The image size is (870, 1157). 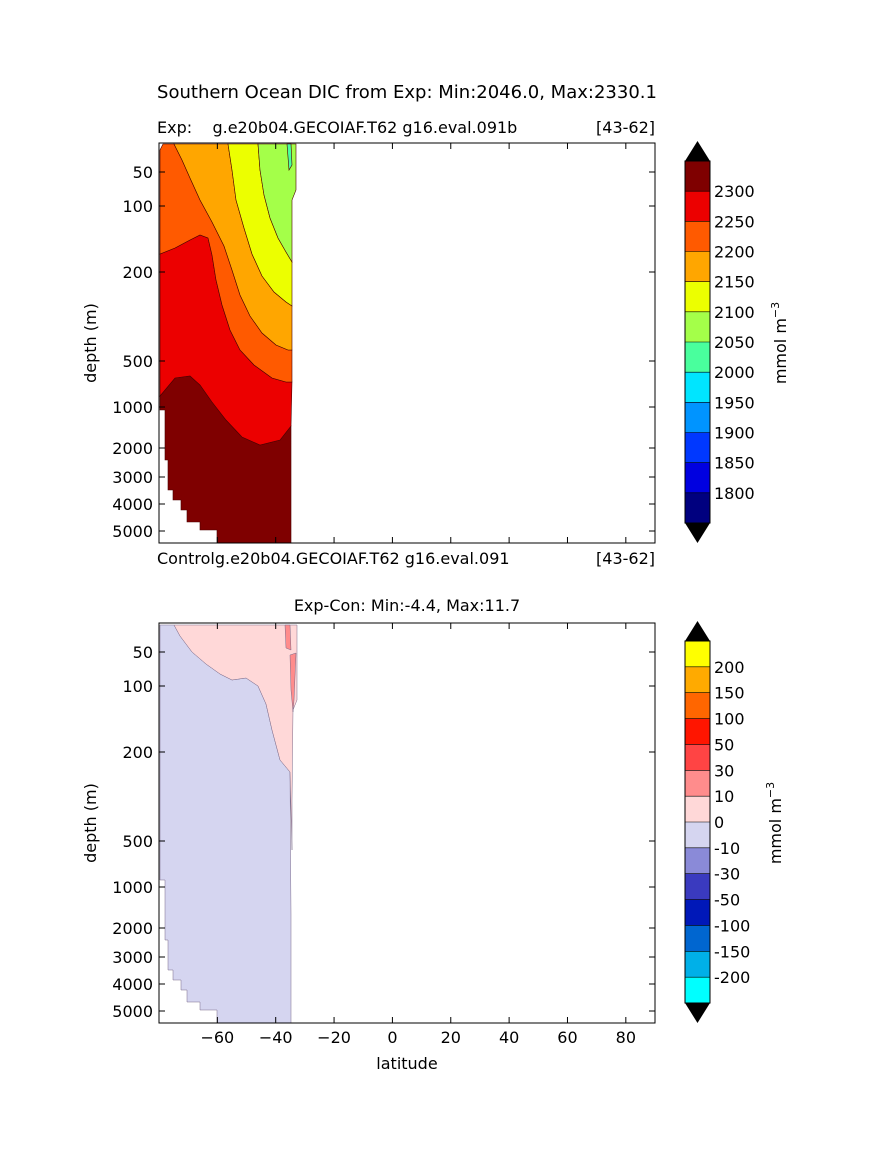 I want to click on control-title-left: Controlg.e20b04.GECOIAF.T62 g16.eval.091, so click(x=333, y=558).